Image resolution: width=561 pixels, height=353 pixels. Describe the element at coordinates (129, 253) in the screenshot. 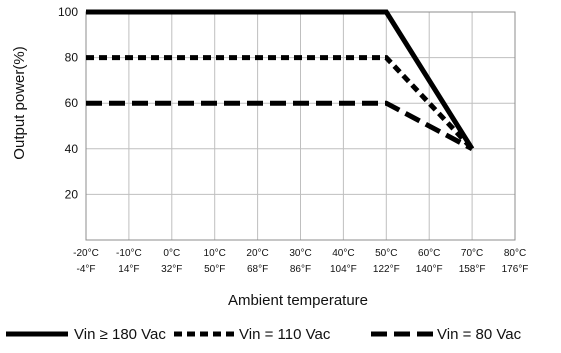

I see `x-tick-label-celsius: -10°C` at that location.